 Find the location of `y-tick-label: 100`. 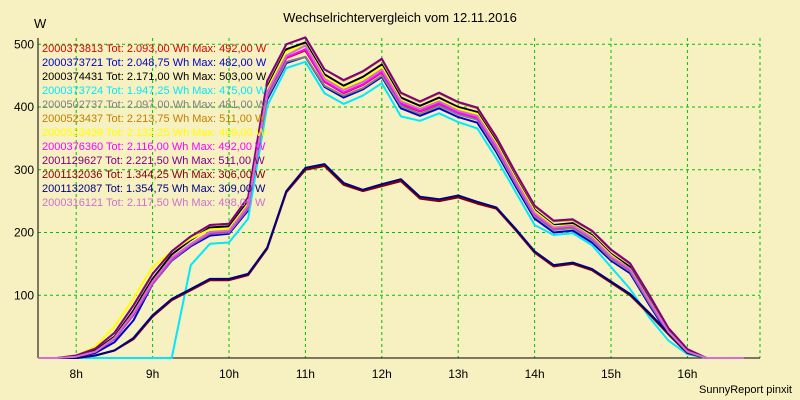

y-tick-label: 100 is located at coordinates (24, 295).